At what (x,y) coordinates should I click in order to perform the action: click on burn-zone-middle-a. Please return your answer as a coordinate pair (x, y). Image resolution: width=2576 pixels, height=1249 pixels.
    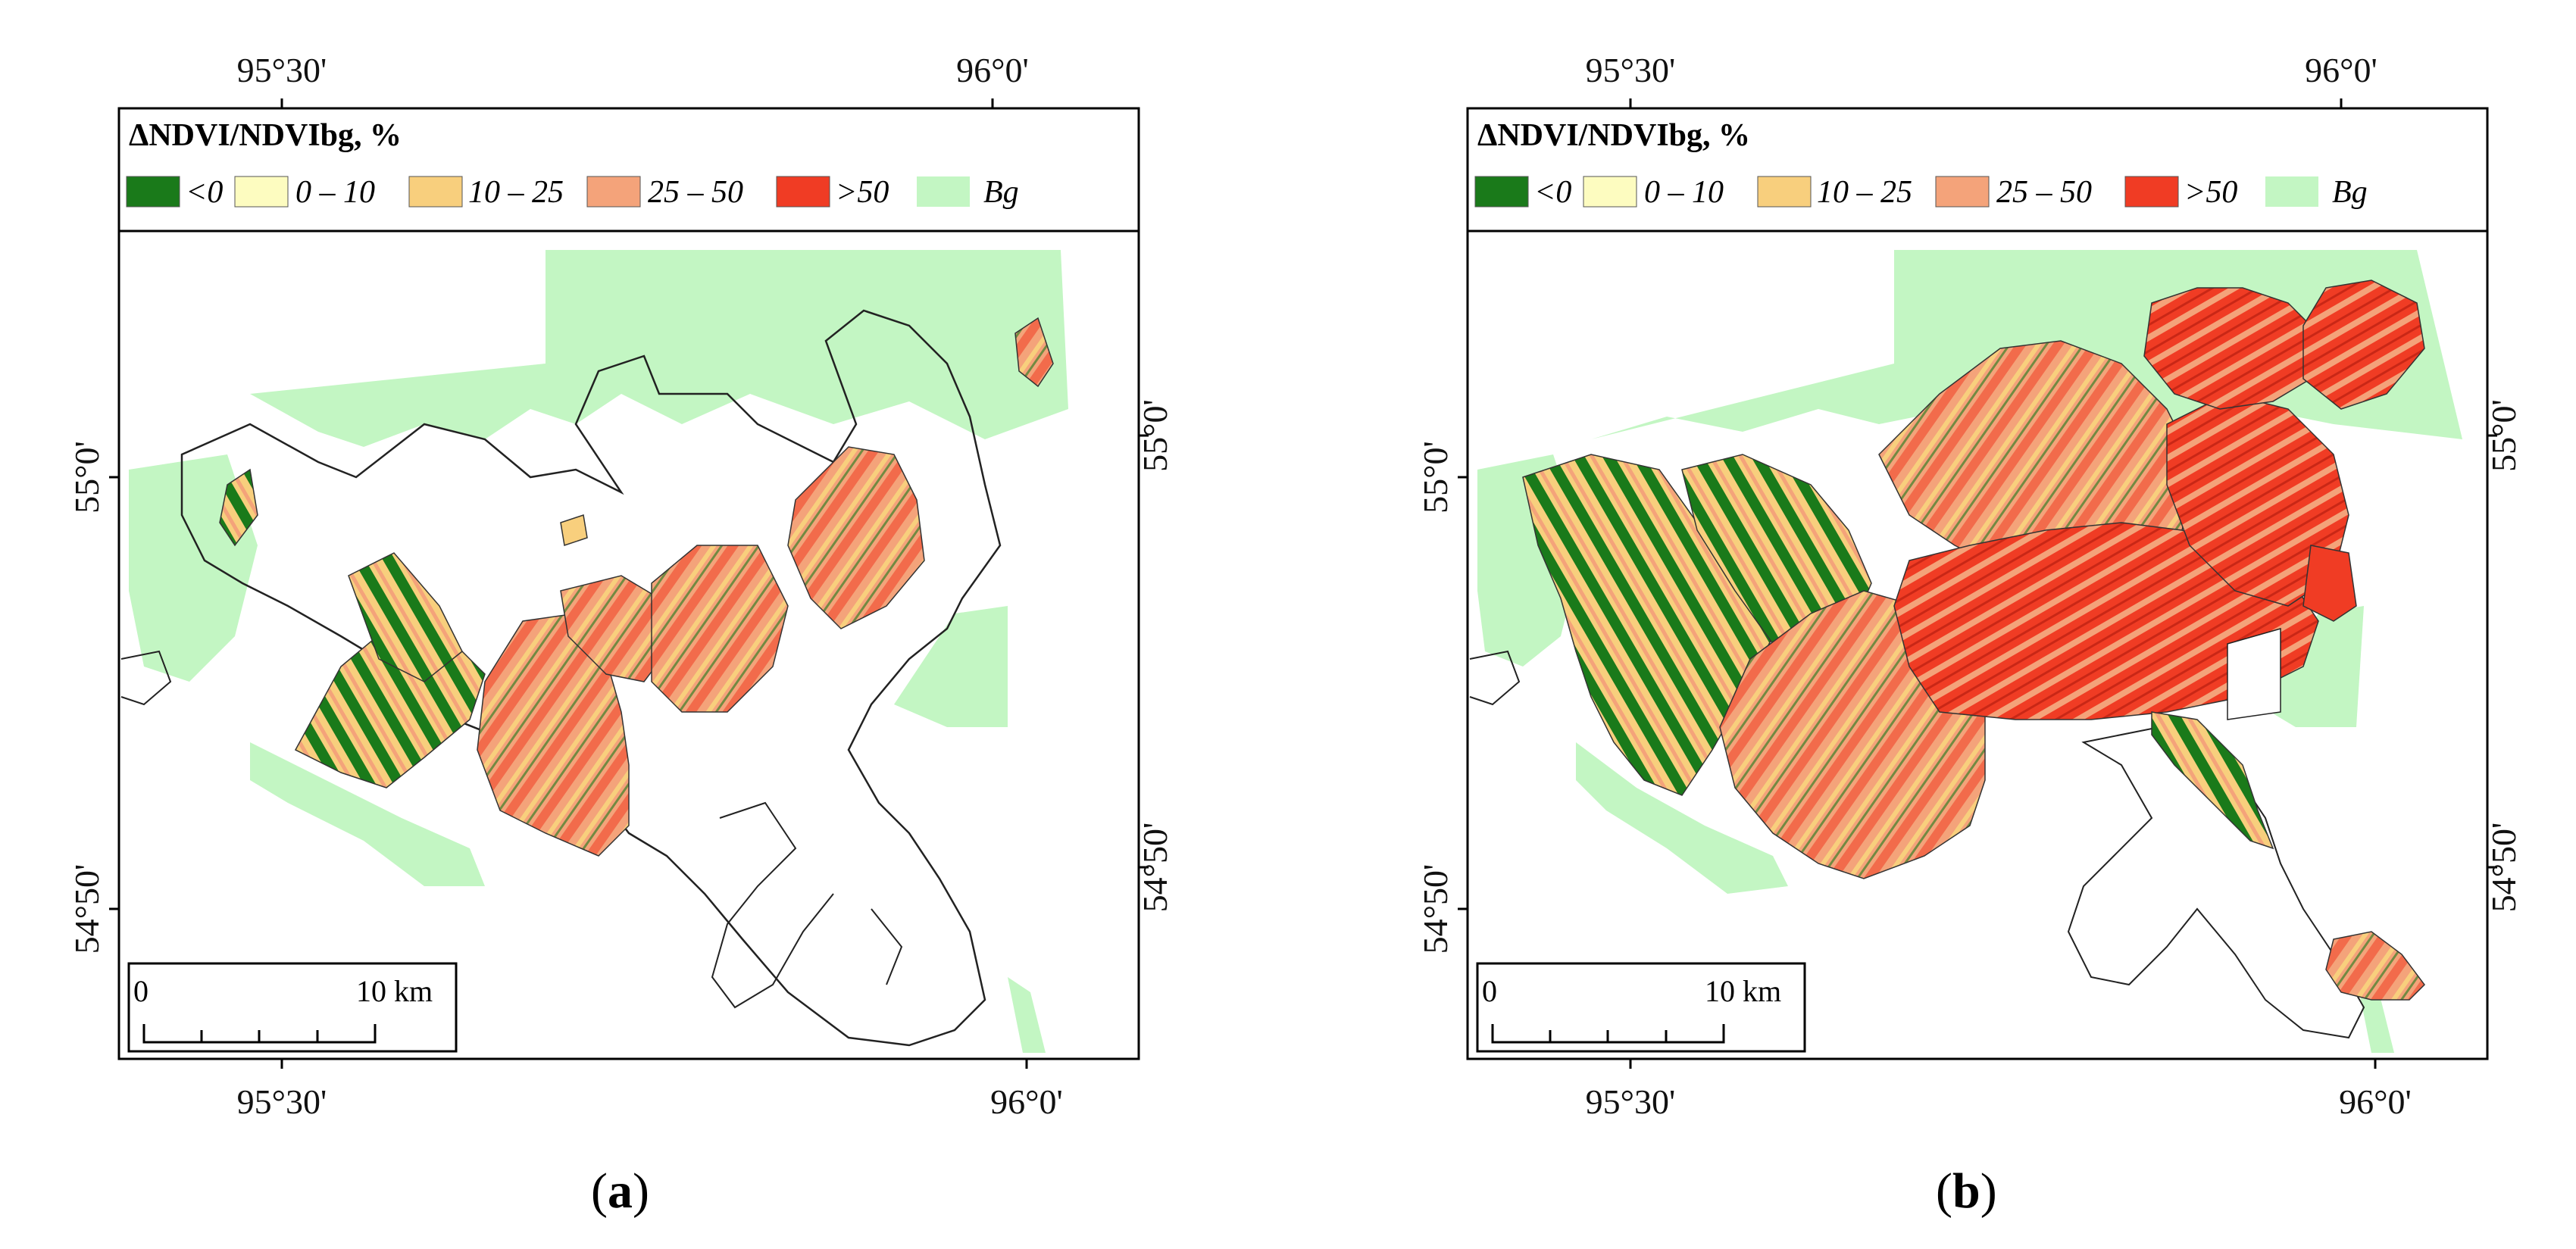
    Looking at the image, I should click on (720, 629).